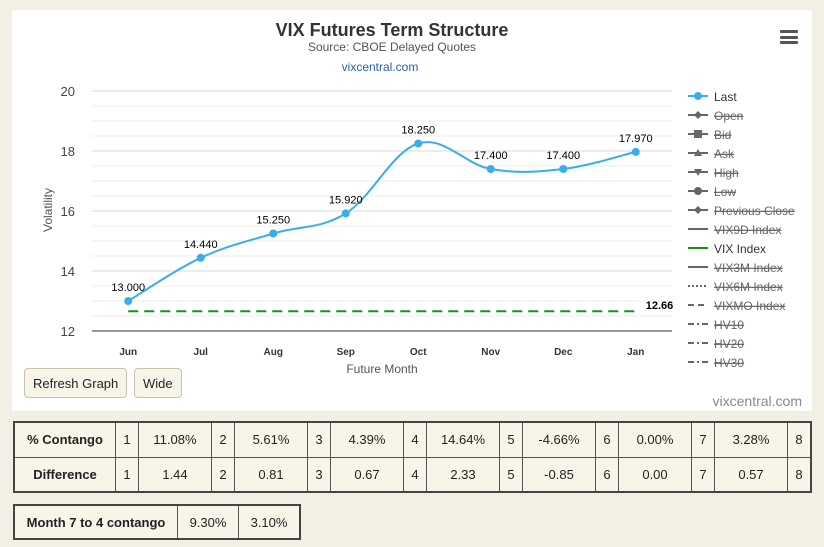 This screenshot has width=824, height=547. Describe the element at coordinates (660, 306) in the screenshot. I see `vix-index-value-label: 12.66` at that location.